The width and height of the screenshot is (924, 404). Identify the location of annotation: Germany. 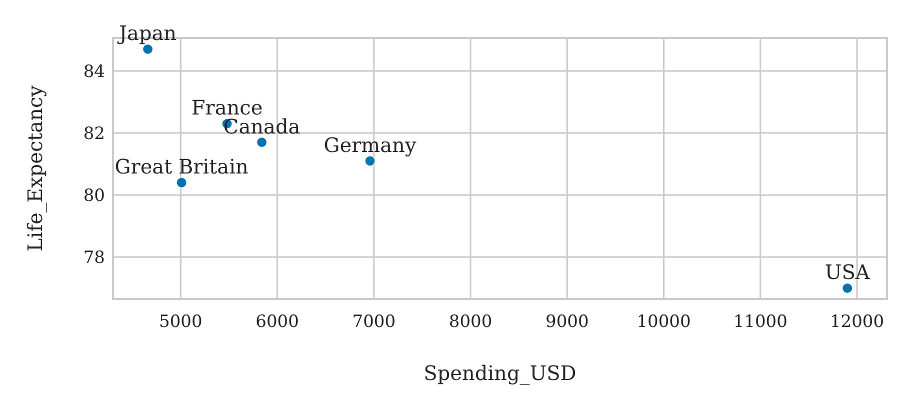
(370, 144).